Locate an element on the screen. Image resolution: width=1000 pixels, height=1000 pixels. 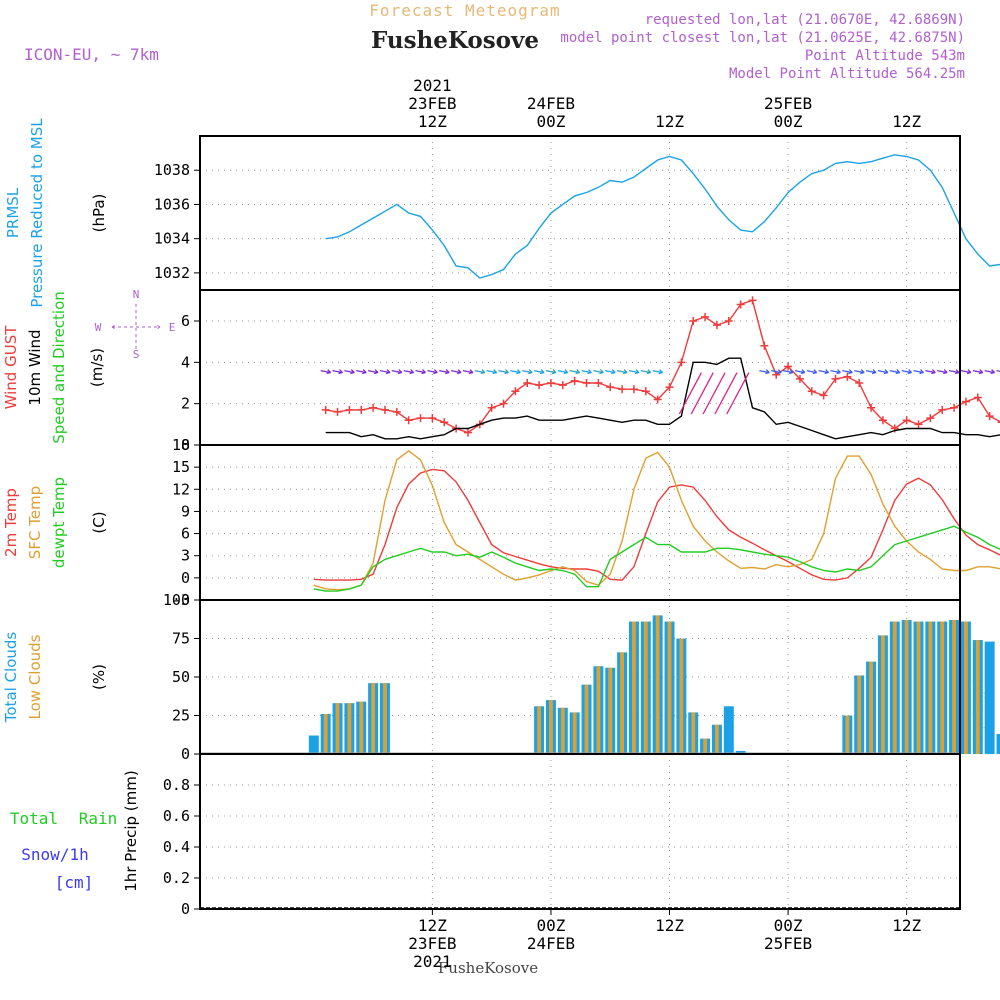
top-date-label: 24FEB is located at coordinates (551, 103).